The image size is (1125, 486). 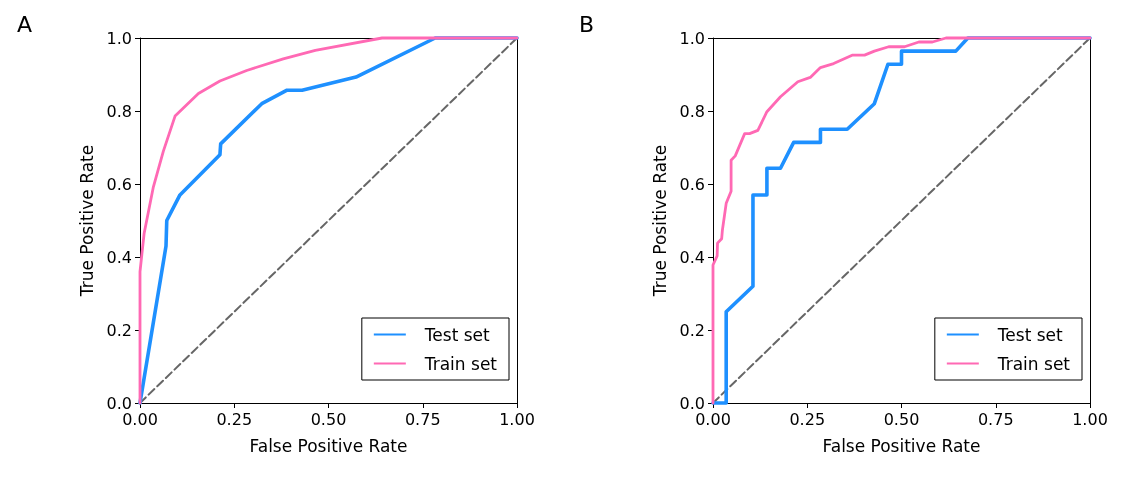 What do you see at coordinates (587, 24) in the screenshot?
I see `chart-title: B` at bounding box center [587, 24].